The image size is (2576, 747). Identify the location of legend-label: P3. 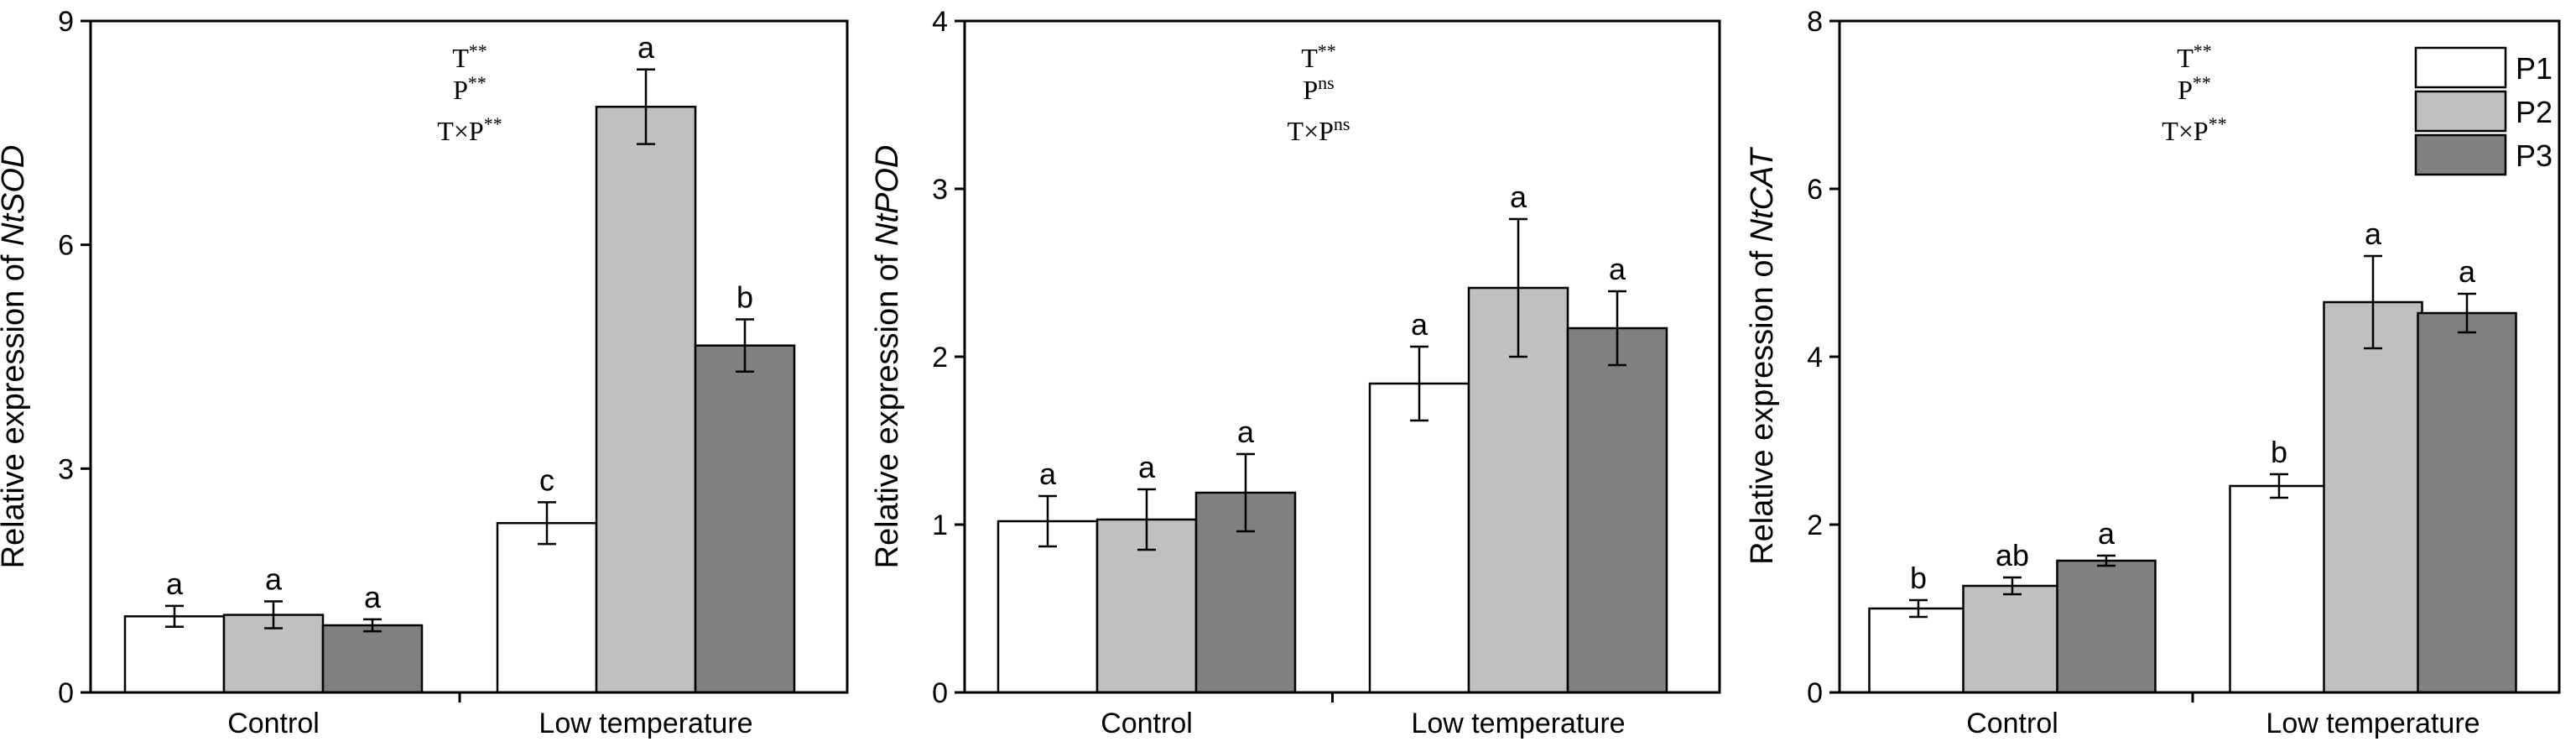
(2534, 155).